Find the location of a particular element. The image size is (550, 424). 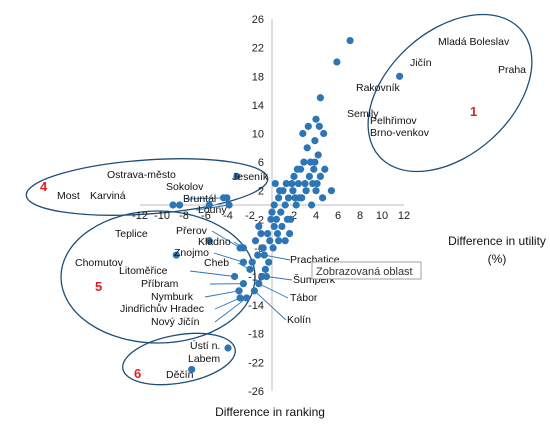

point-label: Karviná is located at coordinates (108, 196).